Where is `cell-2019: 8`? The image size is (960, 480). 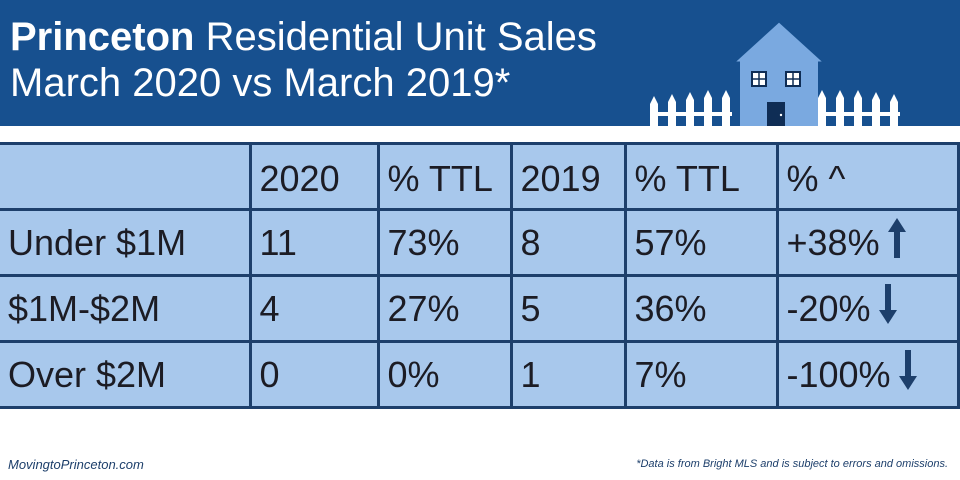
cell-2019: 8 is located at coordinates (568, 242).